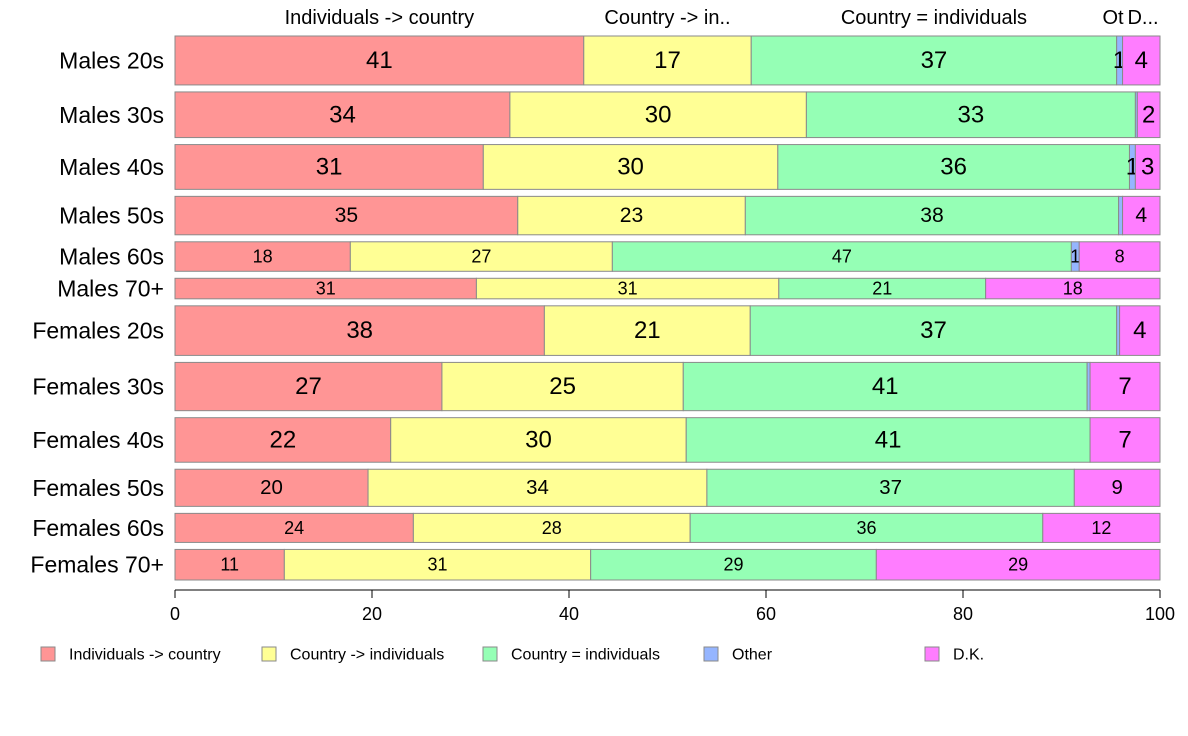 The height and width of the screenshot is (736, 1188). I want to click on data-label: 2, so click(1148, 114).